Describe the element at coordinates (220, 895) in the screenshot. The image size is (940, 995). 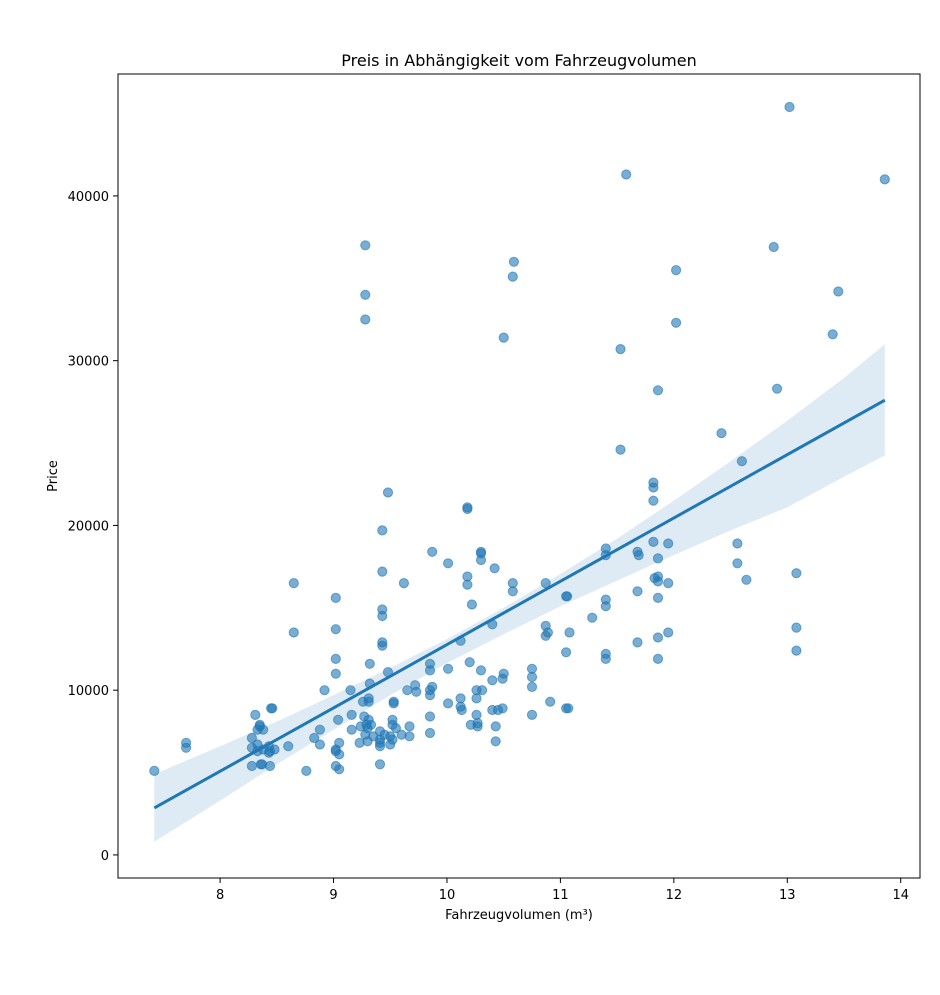
I see `x-tick-label: 8` at that location.